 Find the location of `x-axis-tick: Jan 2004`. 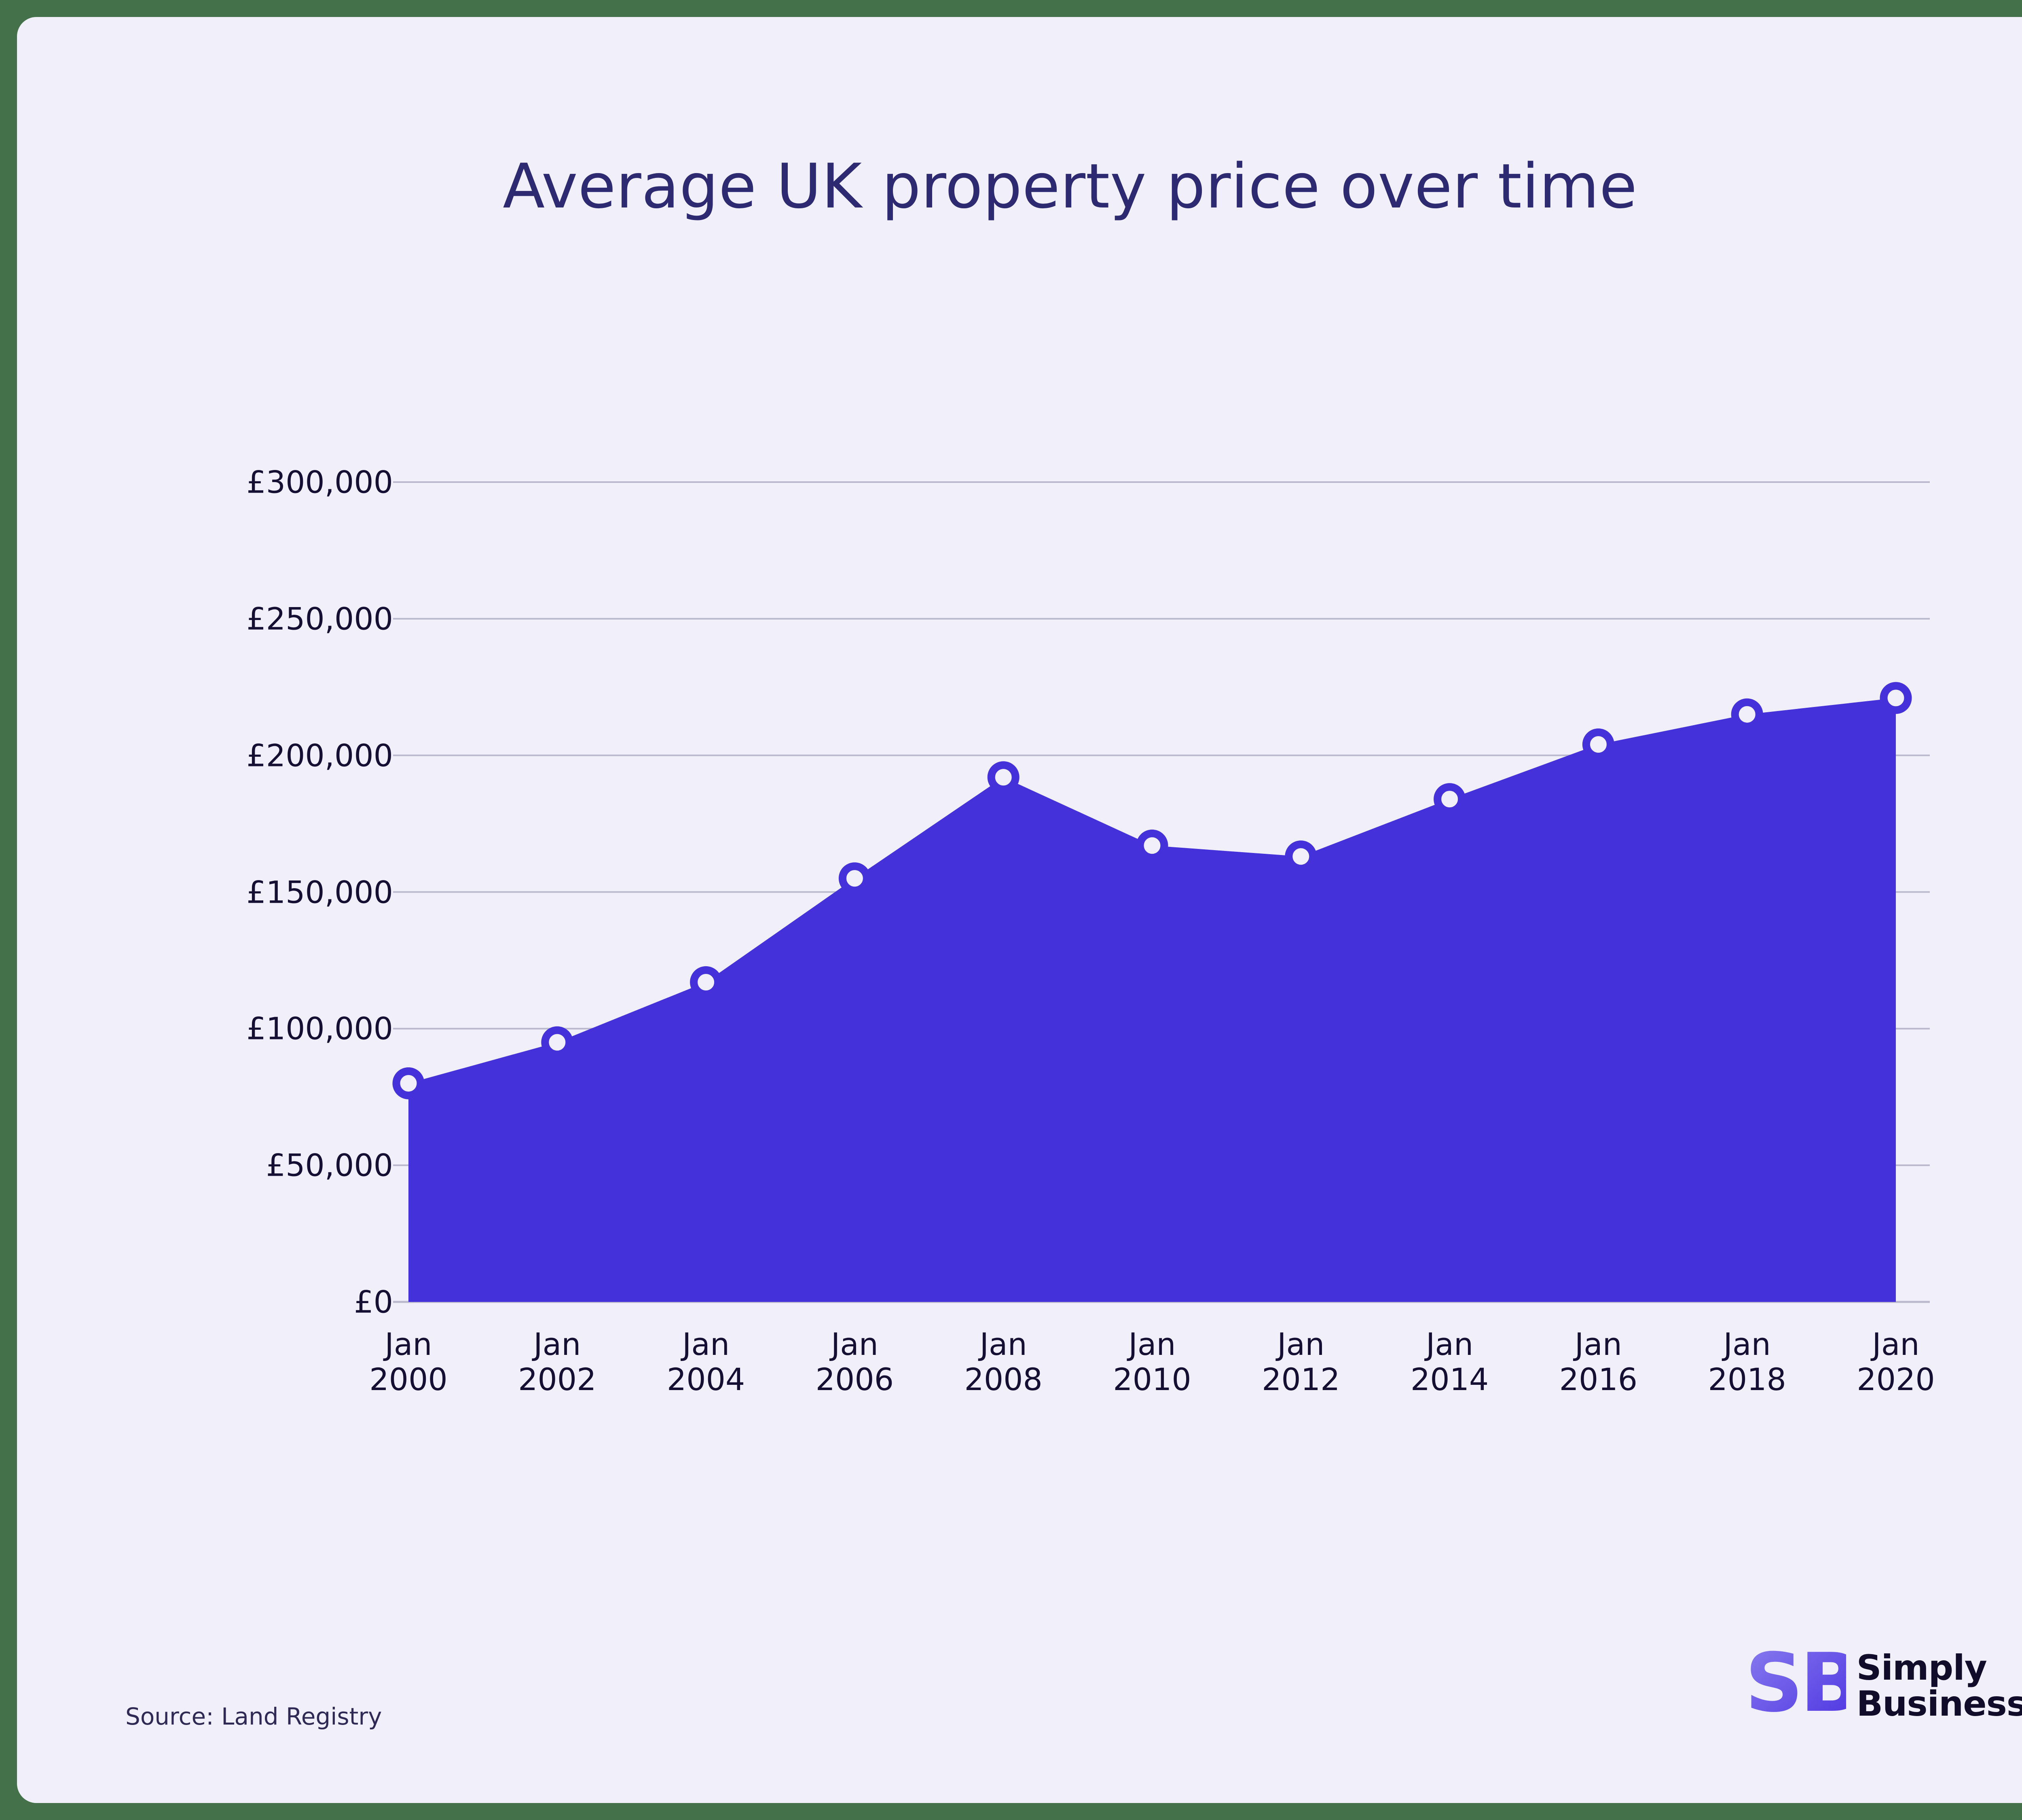

x-axis-tick: Jan 2004 is located at coordinates (706, 1362).